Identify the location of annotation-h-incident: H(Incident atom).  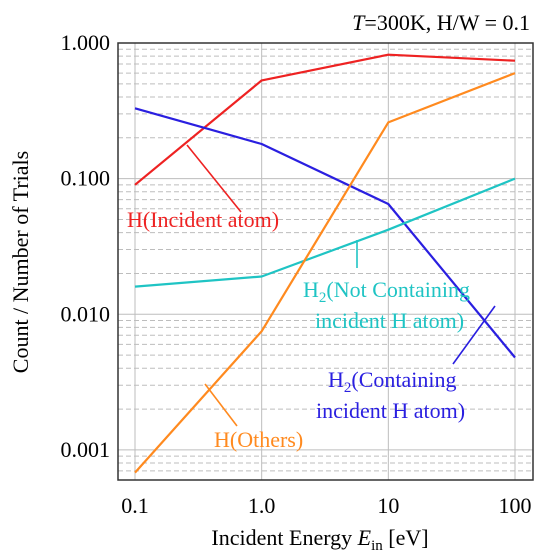
(203, 219).